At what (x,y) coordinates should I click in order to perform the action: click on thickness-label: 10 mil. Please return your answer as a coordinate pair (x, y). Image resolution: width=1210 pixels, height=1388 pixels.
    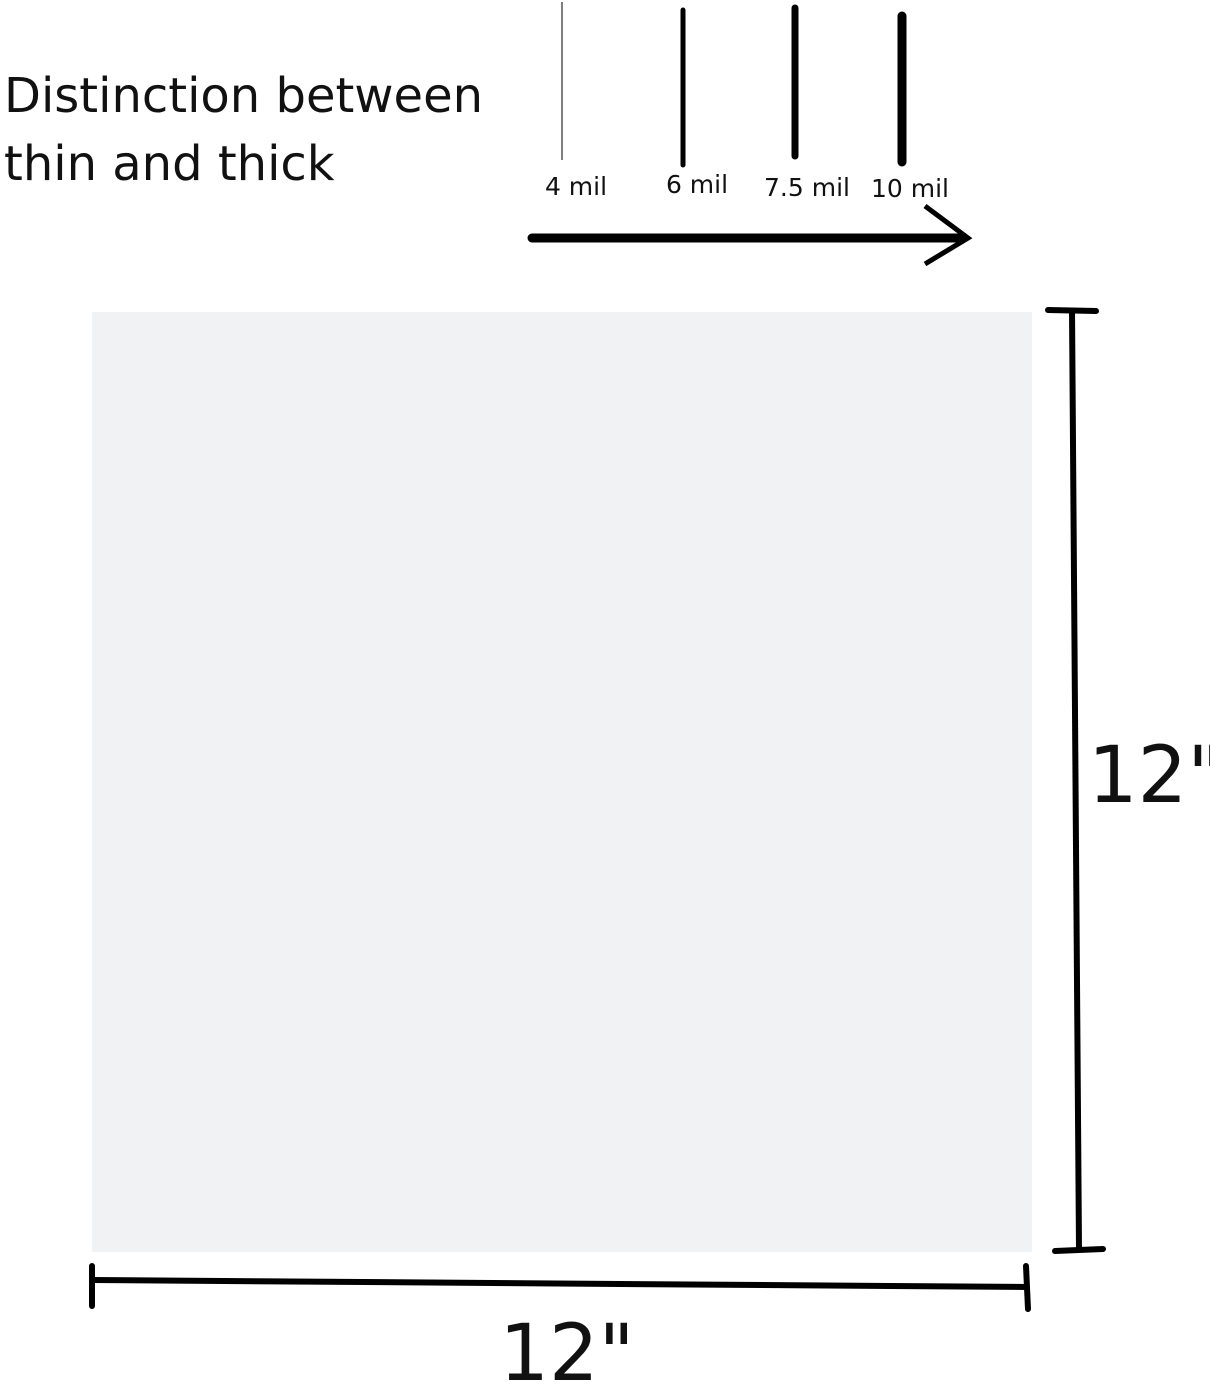
    Looking at the image, I should click on (910, 188).